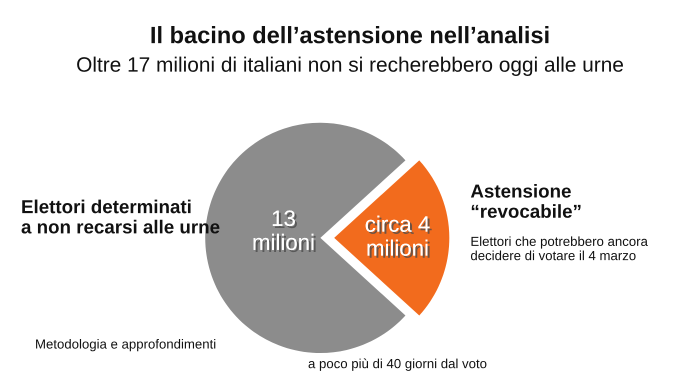 The image size is (700, 390). I want to click on text: Elettori che potrebbero ancora decidere di votare il 4 marzo, so click(559, 248).